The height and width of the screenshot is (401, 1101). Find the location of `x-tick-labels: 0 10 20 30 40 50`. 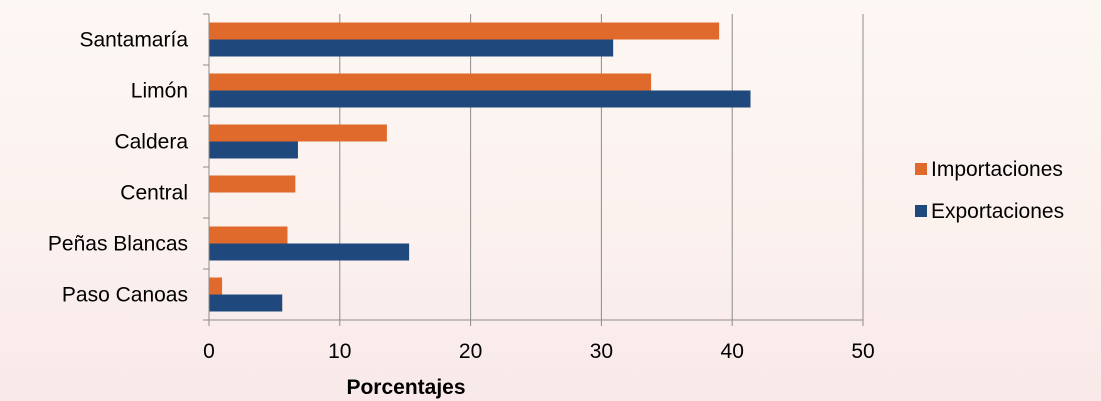

x-tick-labels: 0 10 20 30 40 50 is located at coordinates (539, 351).